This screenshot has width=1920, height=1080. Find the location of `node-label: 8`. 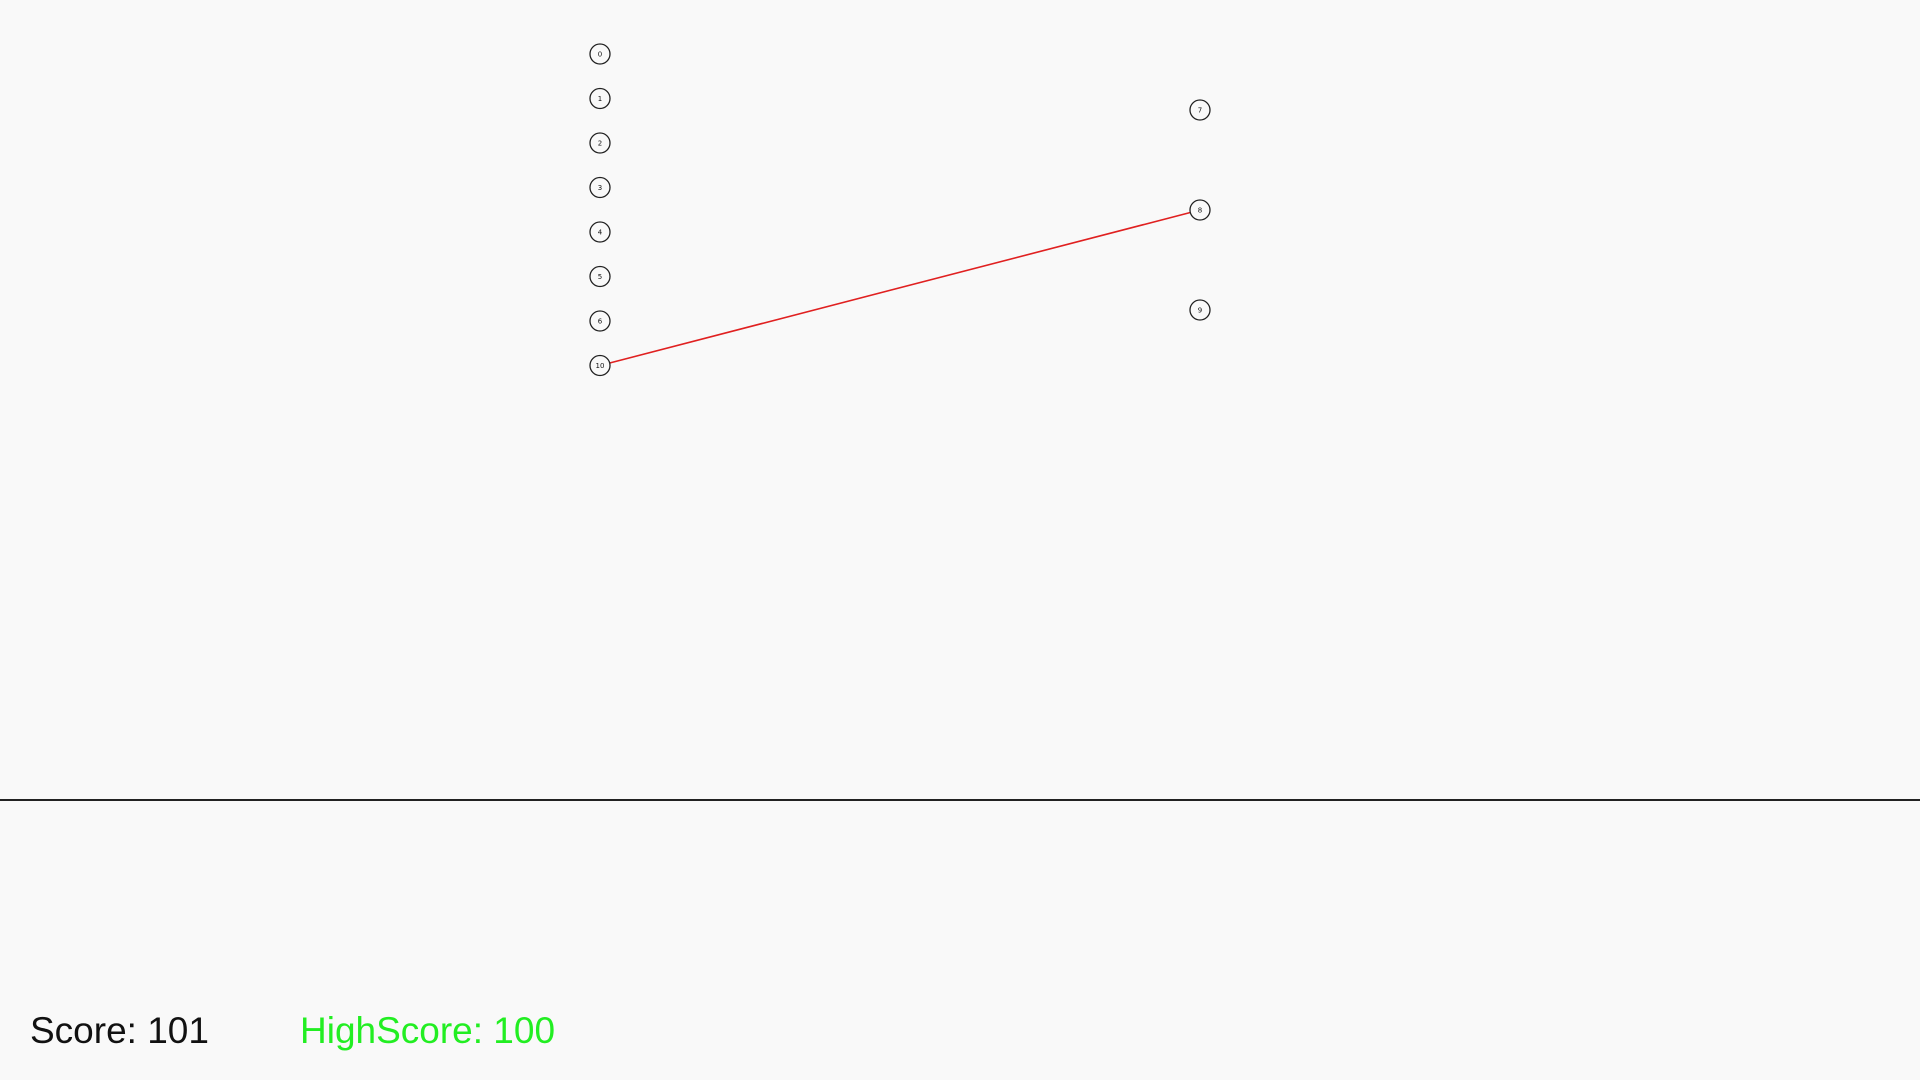

node-label: 8 is located at coordinates (1200, 211).